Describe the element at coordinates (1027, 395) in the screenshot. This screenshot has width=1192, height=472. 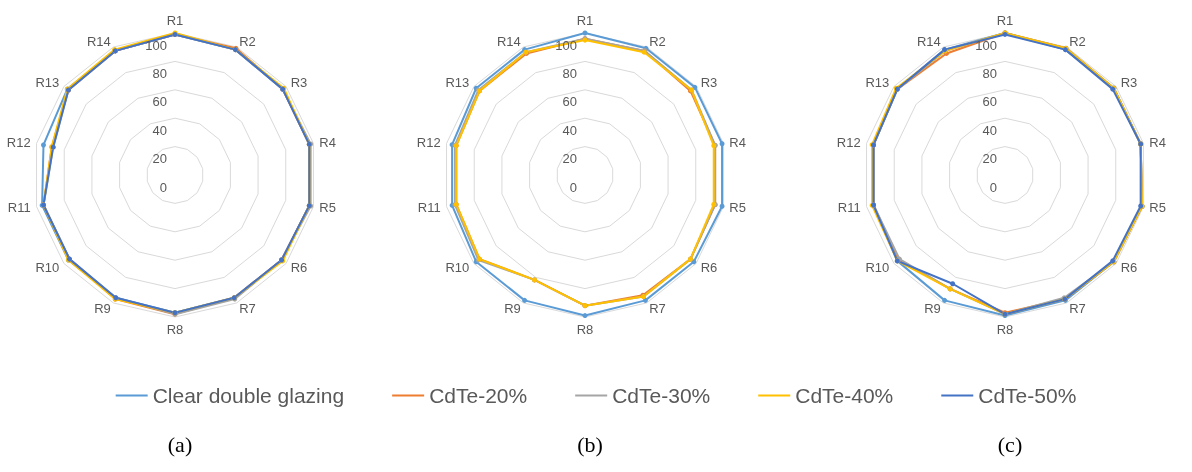
I see `legend-label: CdTe-50%` at that location.